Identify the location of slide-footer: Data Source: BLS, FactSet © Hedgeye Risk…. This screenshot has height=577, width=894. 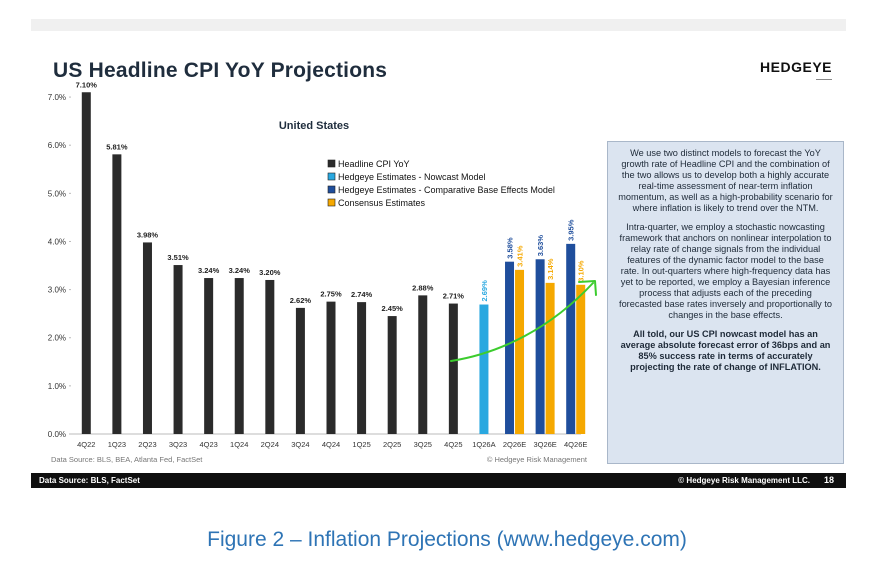
(438, 480).